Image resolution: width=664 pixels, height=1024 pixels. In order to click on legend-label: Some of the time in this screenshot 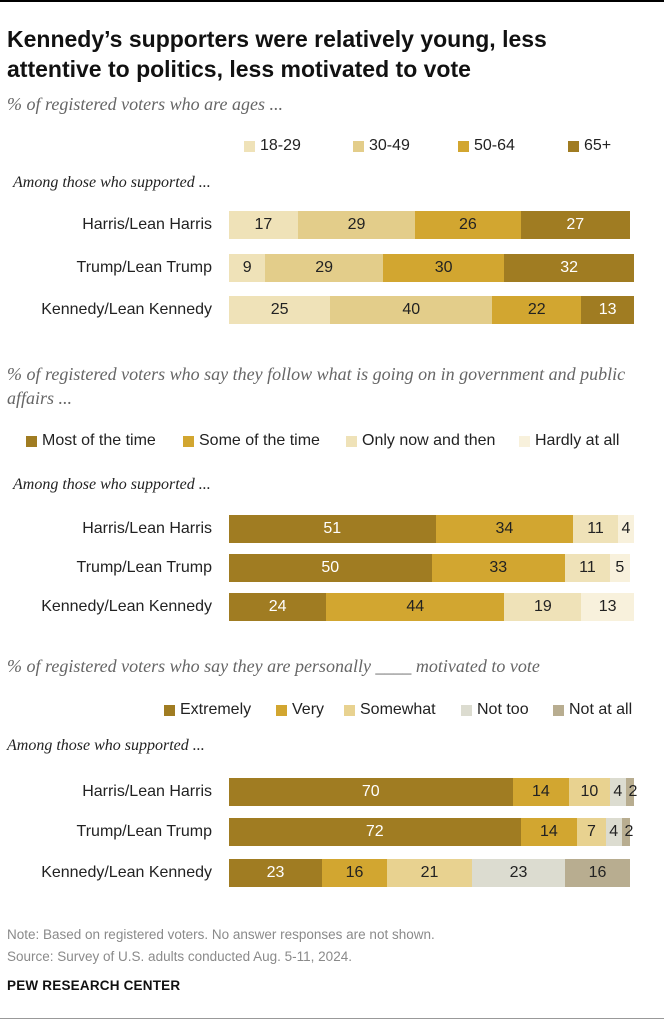, I will do `click(259, 440)`.